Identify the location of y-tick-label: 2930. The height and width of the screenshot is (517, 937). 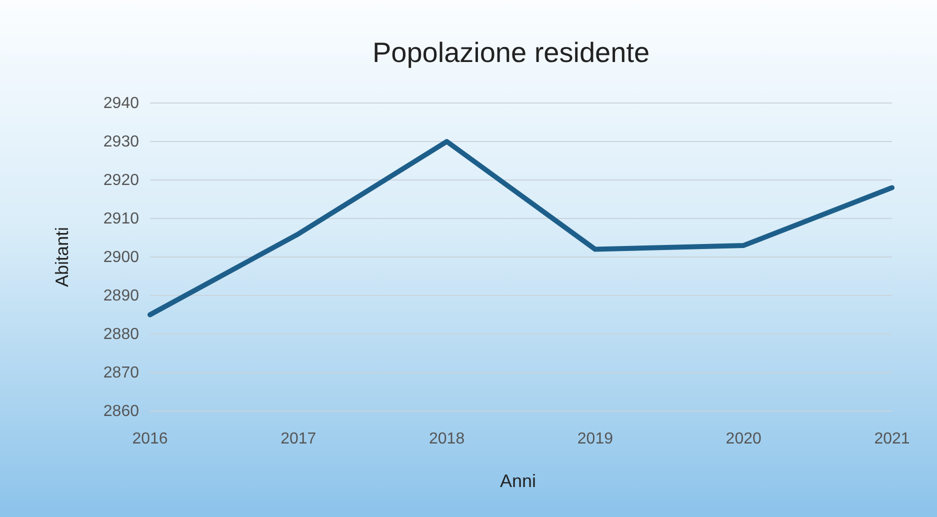
(121, 142).